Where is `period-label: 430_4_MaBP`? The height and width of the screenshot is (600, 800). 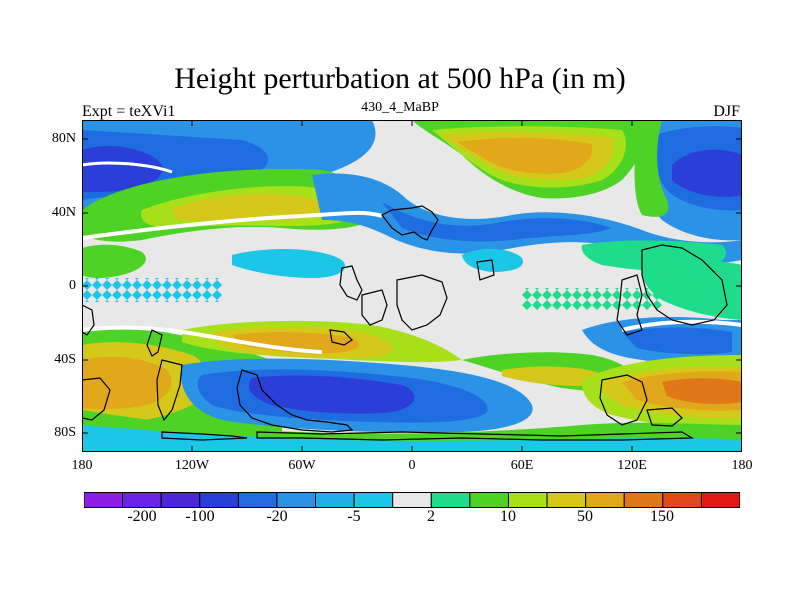
period-label: 430_4_MaBP is located at coordinates (400, 107).